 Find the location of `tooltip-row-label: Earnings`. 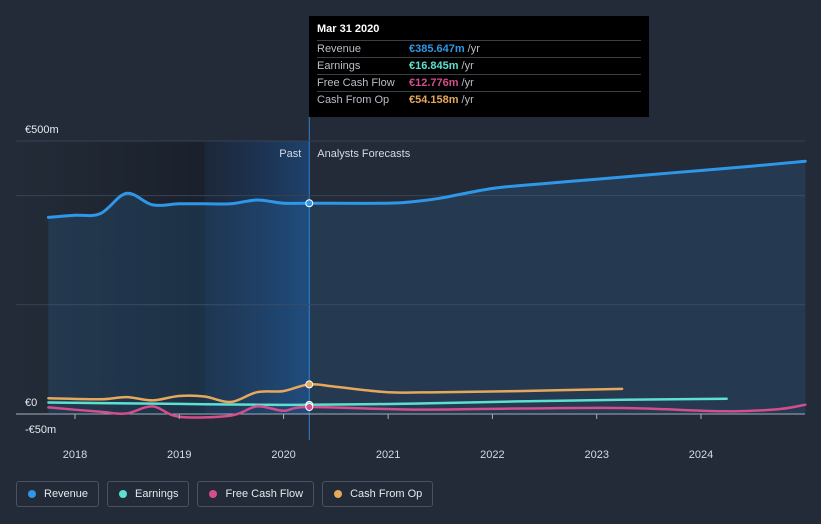

tooltip-row-label: Earnings is located at coordinates (339, 66).